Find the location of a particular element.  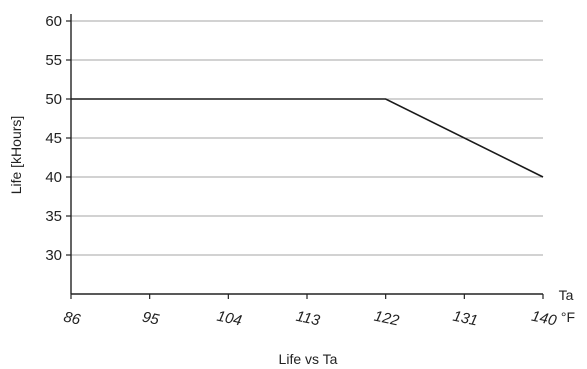

y-axis: 30 35 40 45 50 55 60 is located at coordinates (58, 153).